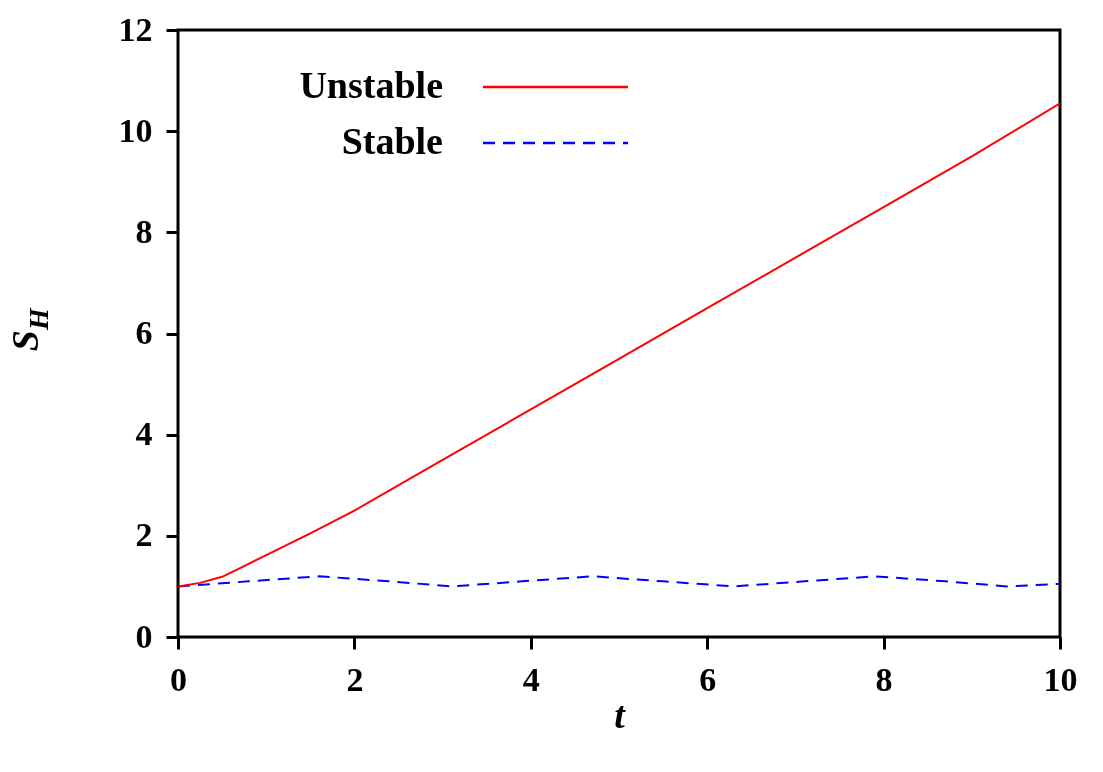 This screenshot has width=1103, height=772. What do you see at coordinates (708, 679) in the screenshot?
I see `x-tick-label: 6` at bounding box center [708, 679].